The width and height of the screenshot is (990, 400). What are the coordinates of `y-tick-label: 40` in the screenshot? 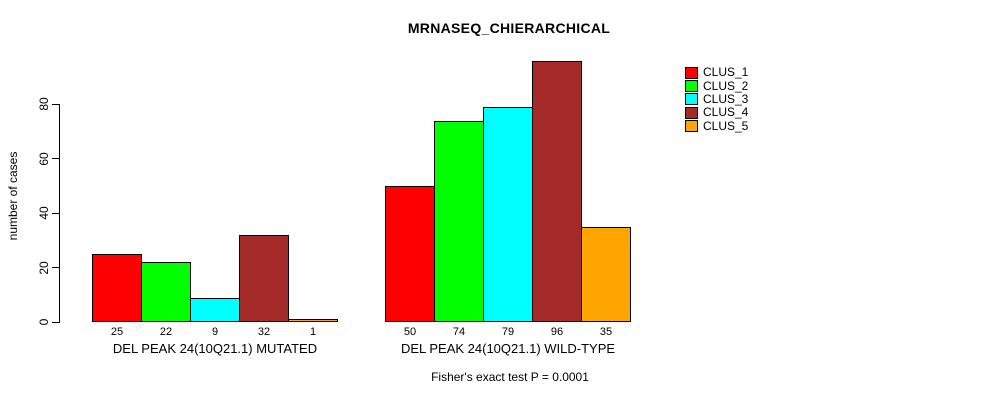 It's located at (44, 213).